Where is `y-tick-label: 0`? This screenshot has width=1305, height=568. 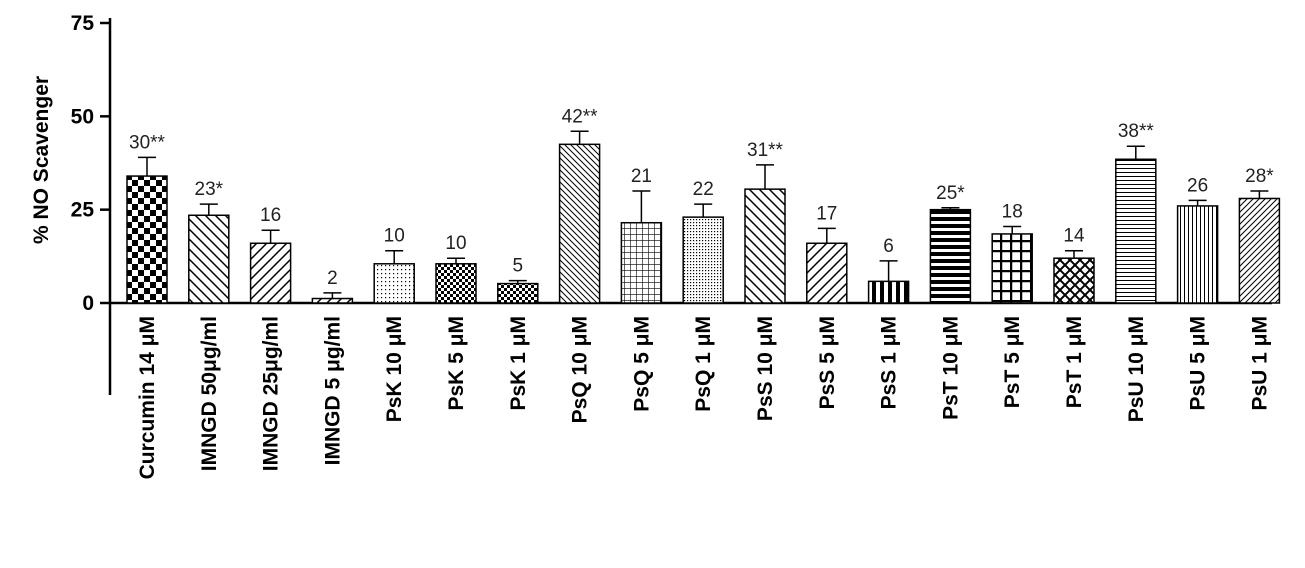 y-tick-label: 0 is located at coordinates (88, 303).